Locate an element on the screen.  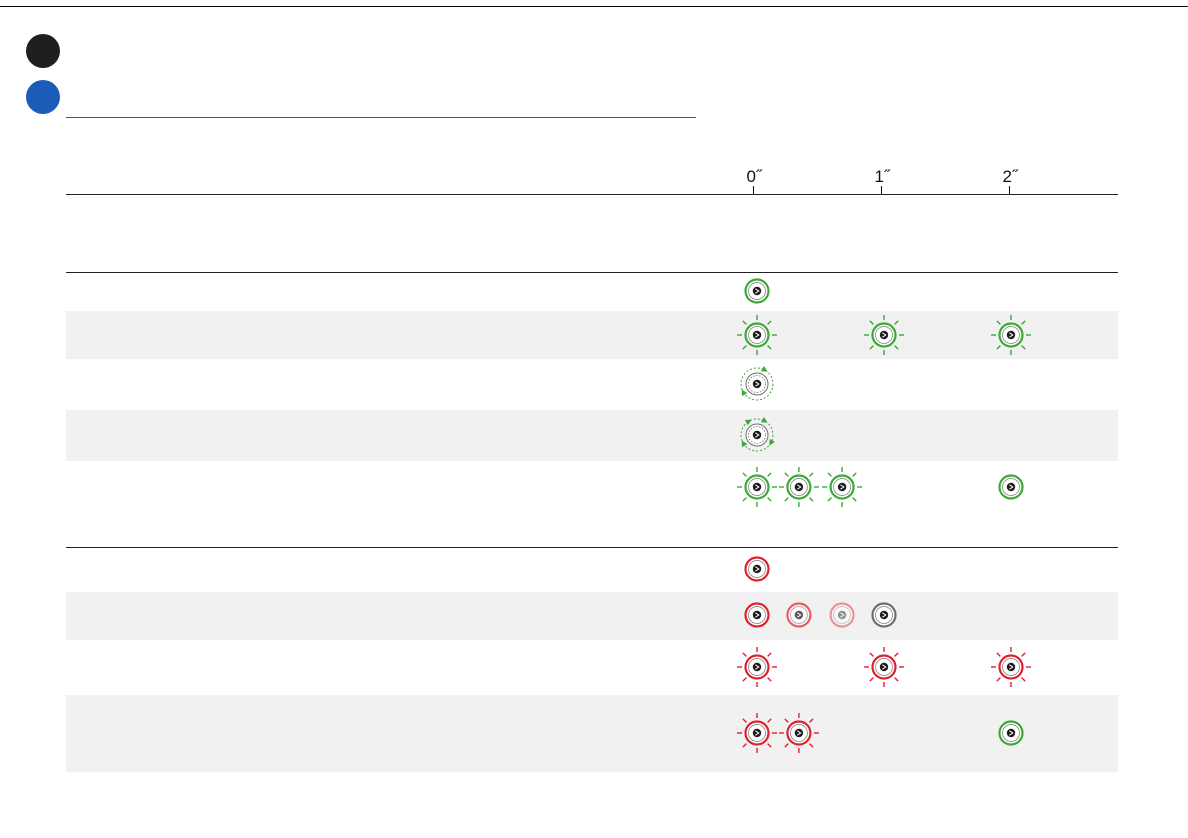
tick-label-0: 0˝ is located at coordinates (754, 176).